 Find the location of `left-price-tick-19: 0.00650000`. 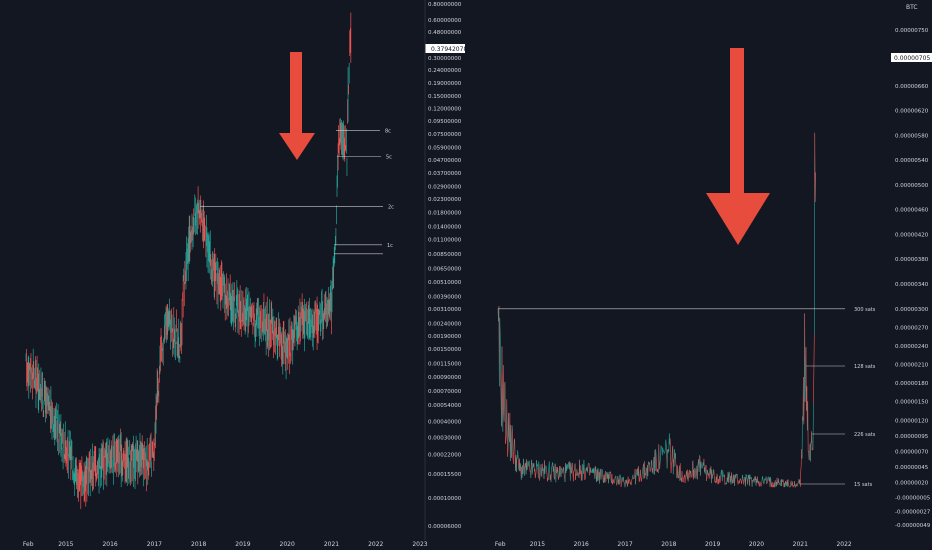

left-price-tick-19: 0.00650000 is located at coordinates (445, 270).